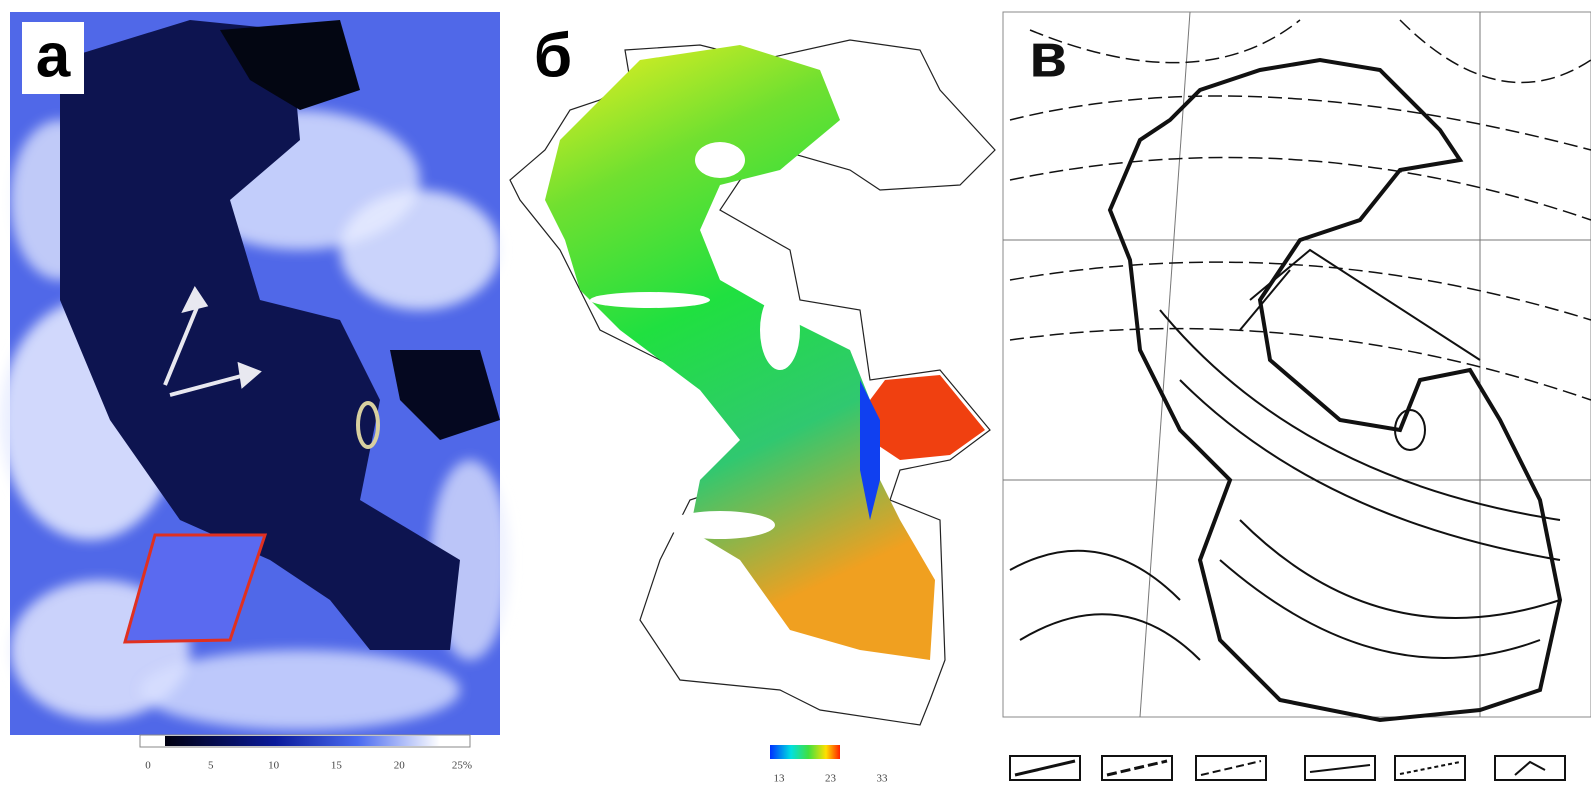 This screenshot has width=1591, height=801. What do you see at coordinates (274, 766) in the screenshot?
I see `colorbar-tick-label: 10` at bounding box center [274, 766].